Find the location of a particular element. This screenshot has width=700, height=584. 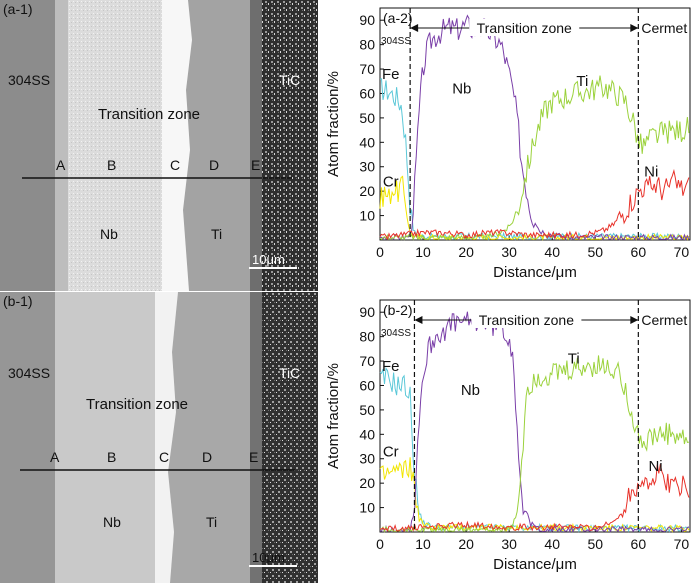

chart-b-ytick-label-0: 10 is located at coordinates (367, 508).